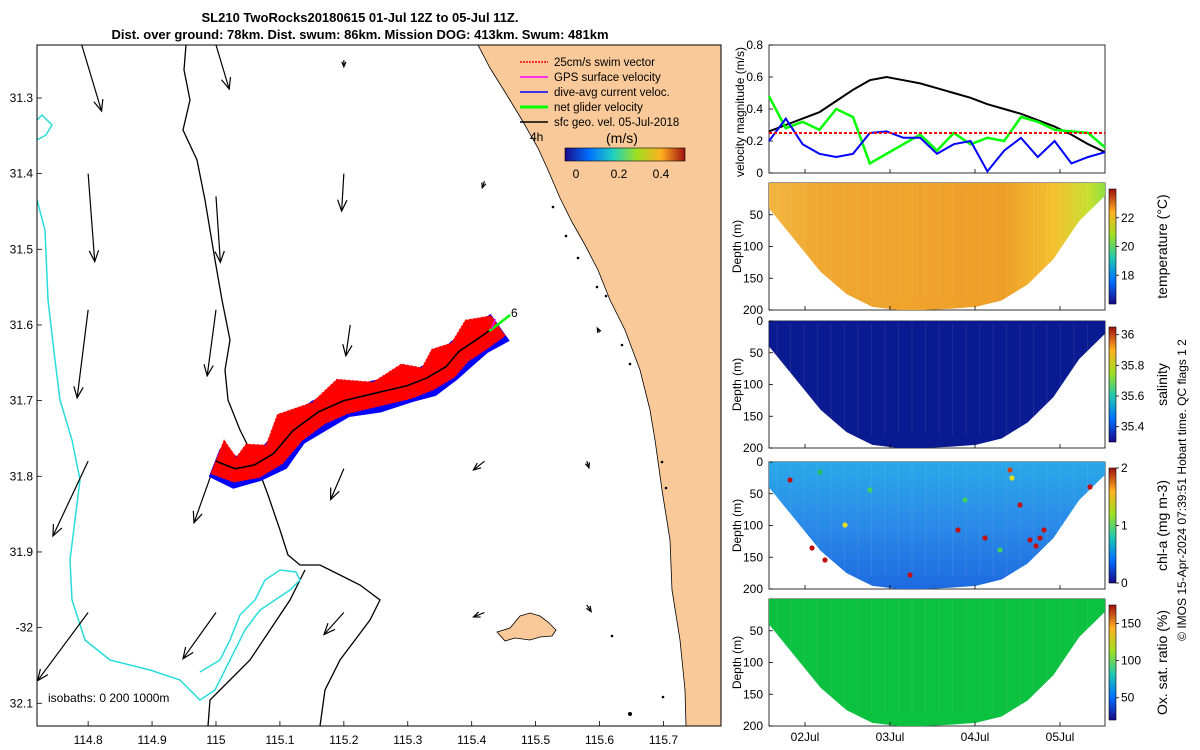 The width and height of the screenshot is (1200, 750). I want to click on velocity-ytick-label: 0.4, so click(754, 109).